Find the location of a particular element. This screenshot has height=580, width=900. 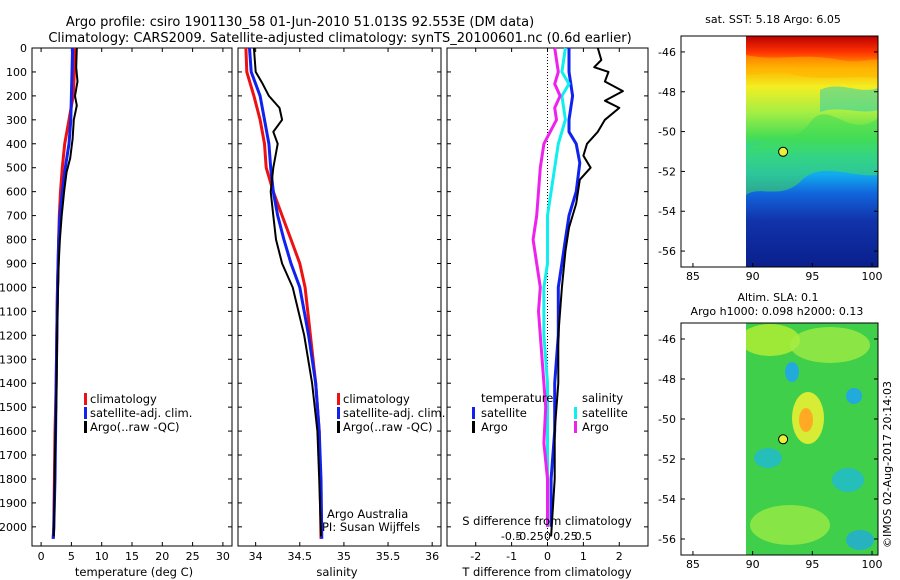

x-tick-label: 25 is located at coordinates (193, 556).